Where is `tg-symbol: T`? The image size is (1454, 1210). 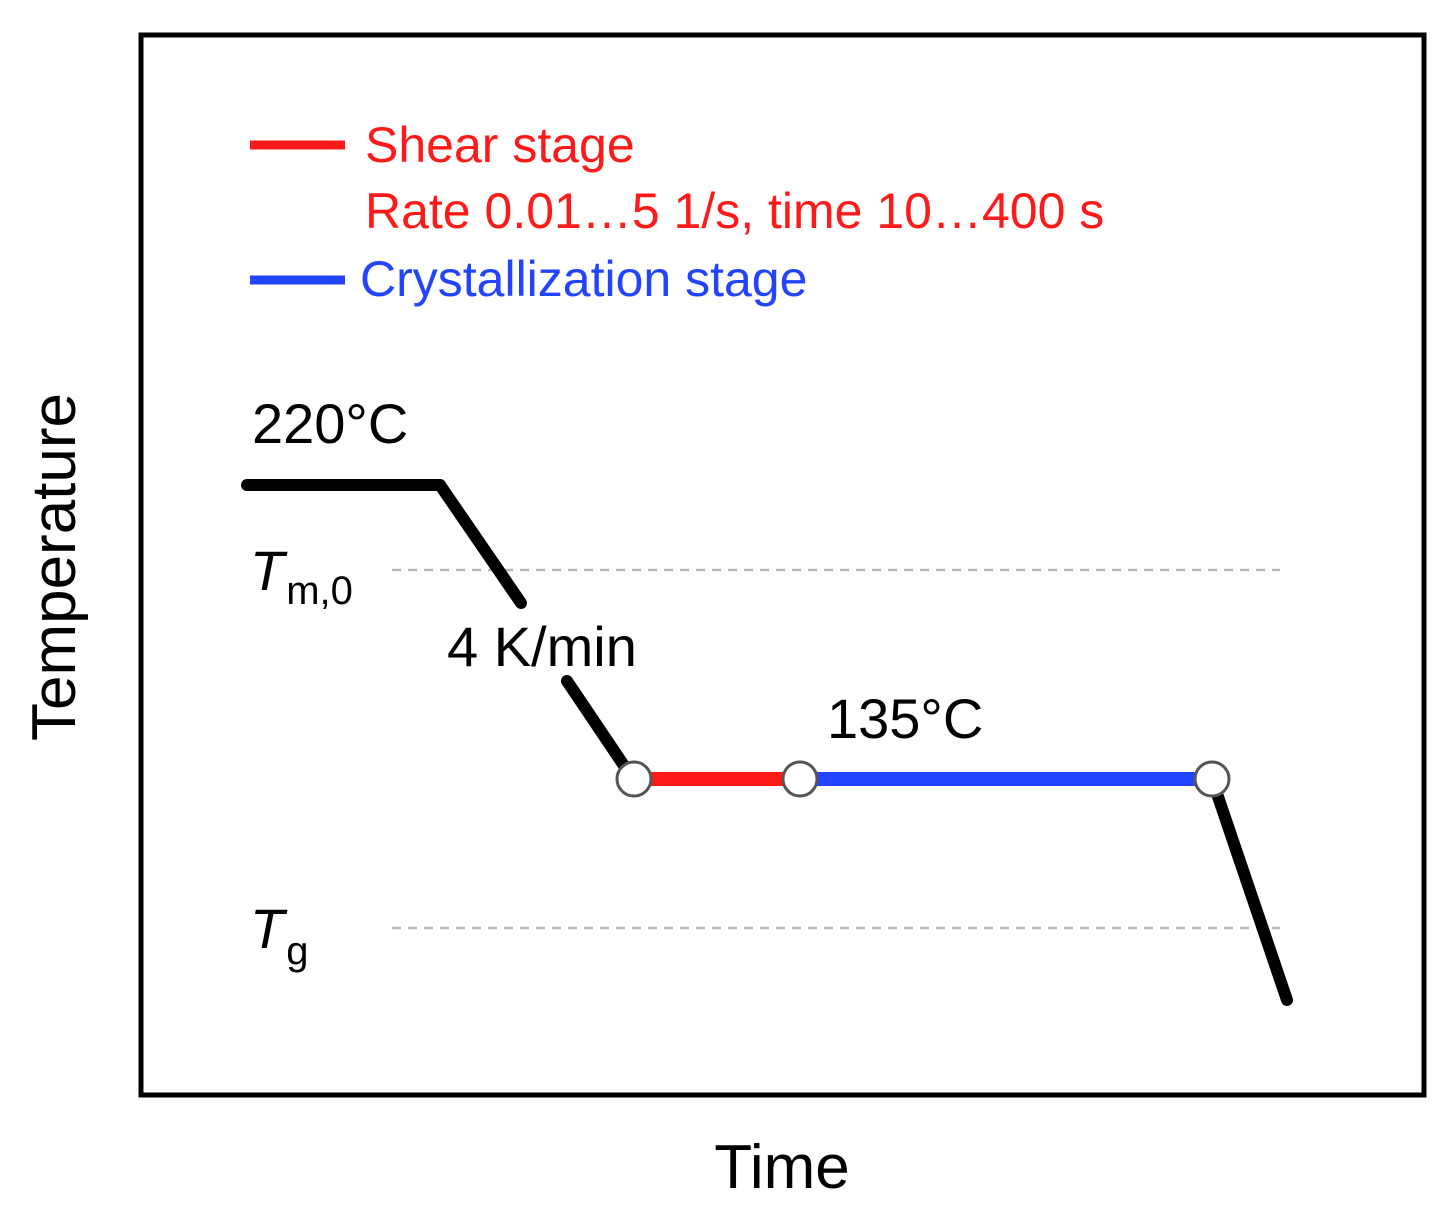 tg-symbol: T is located at coordinates (269, 928).